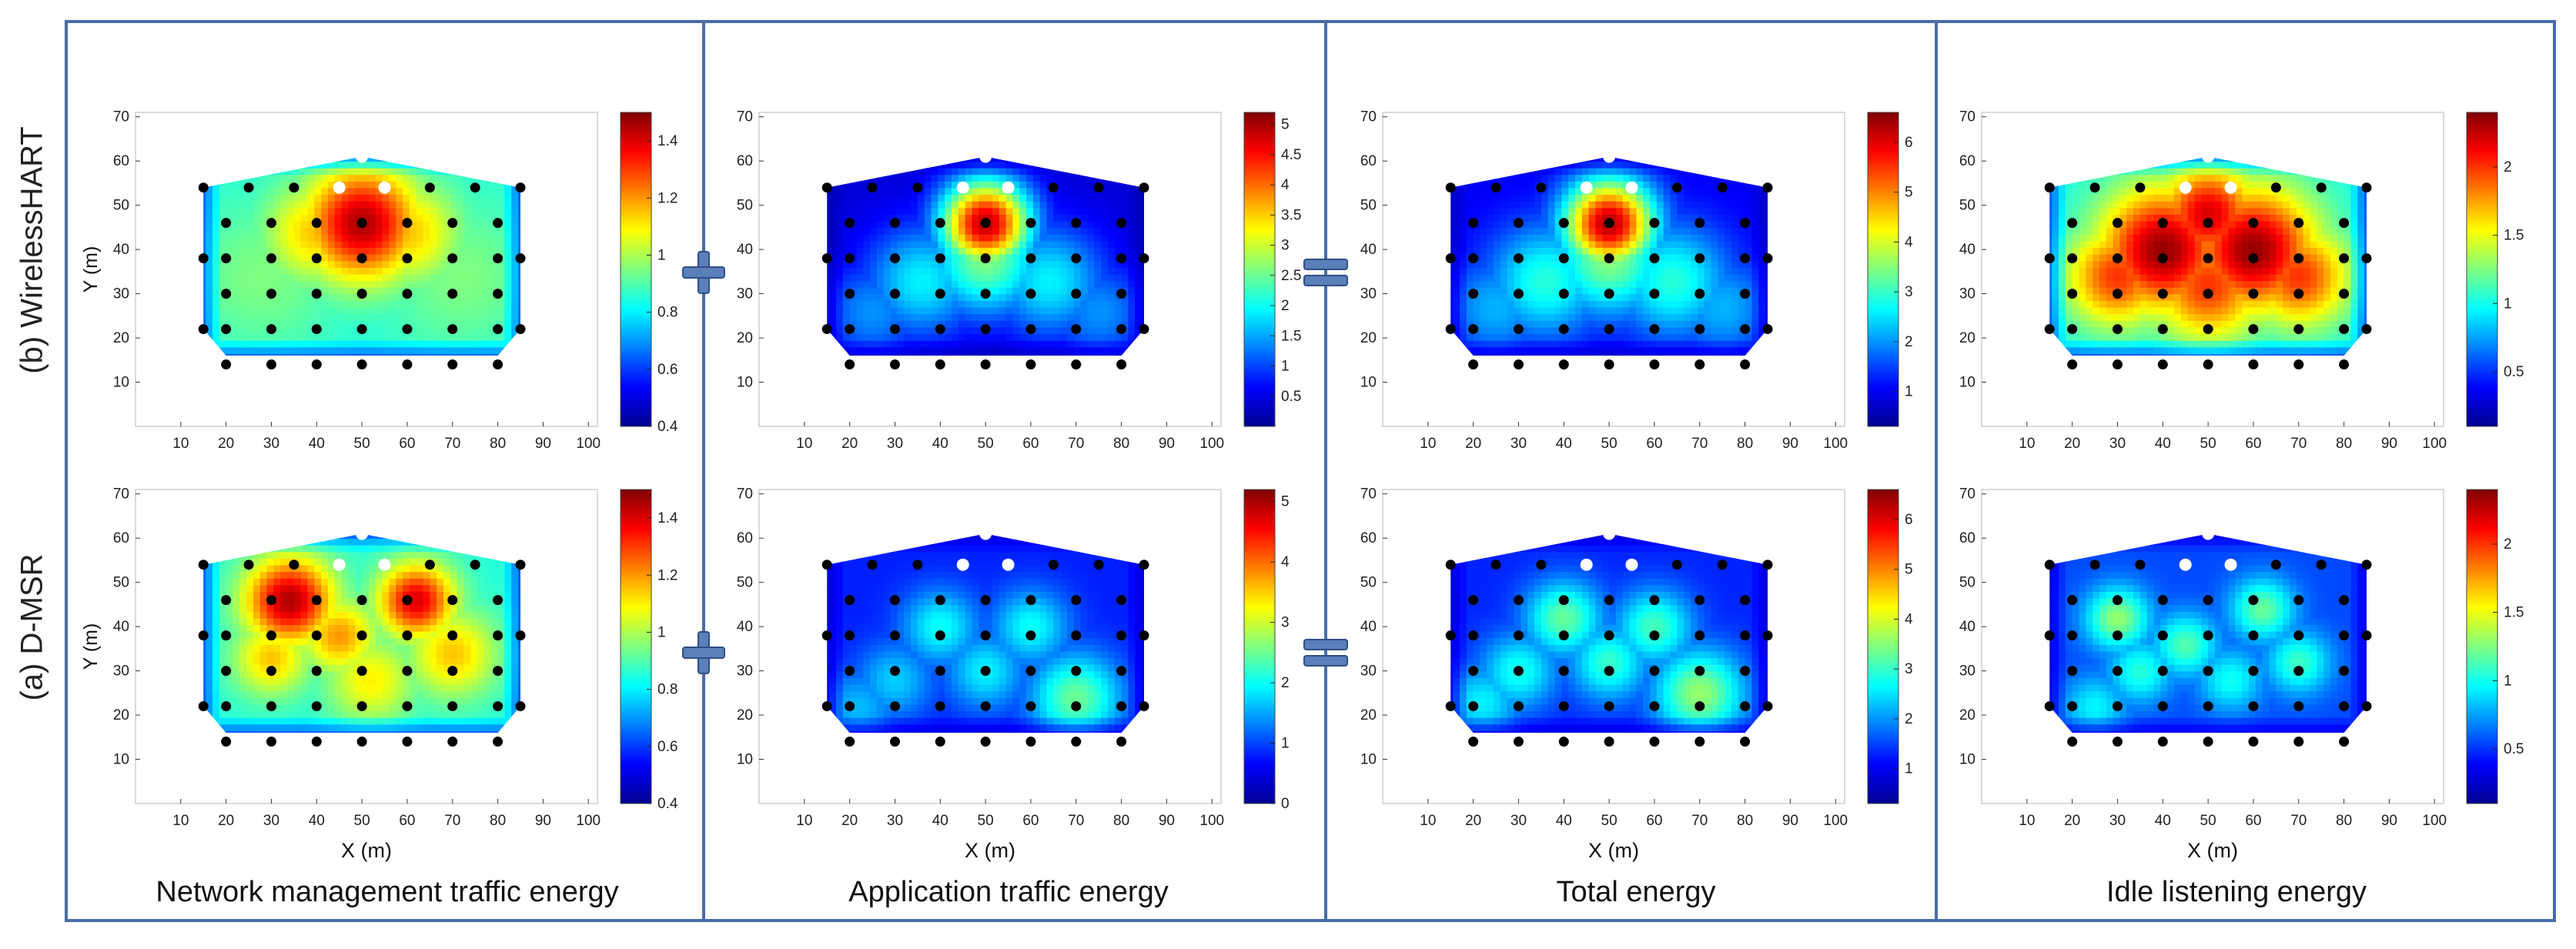 The width and height of the screenshot is (2576, 949). Describe the element at coordinates (1518, 444) in the screenshot. I see `x-tick-label: 30` at that location.